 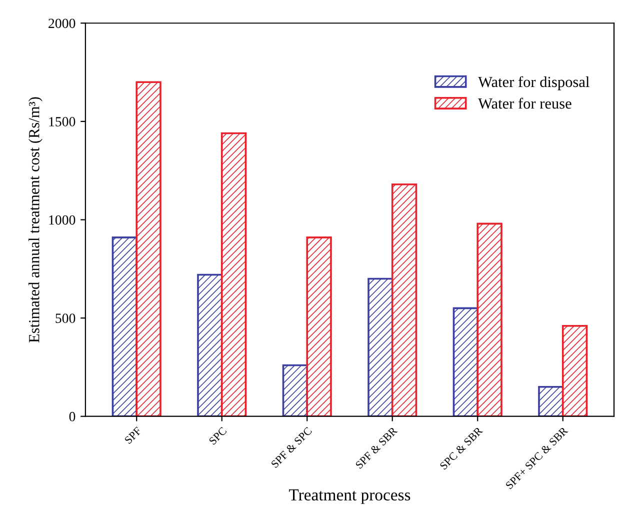 I want to click on x-tick-label: SPF & SBR, so click(x=376, y=448).